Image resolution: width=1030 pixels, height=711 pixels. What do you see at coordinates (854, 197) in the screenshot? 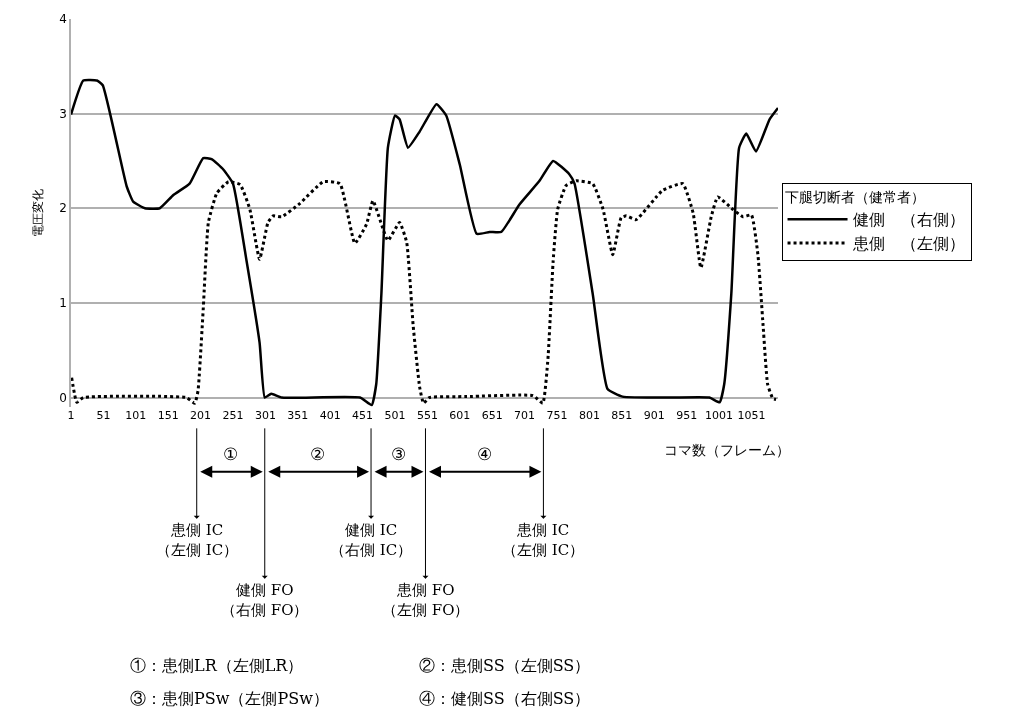
I see `legend-title: 下腿切断者（健常者）` at bounding box center [854, 197].